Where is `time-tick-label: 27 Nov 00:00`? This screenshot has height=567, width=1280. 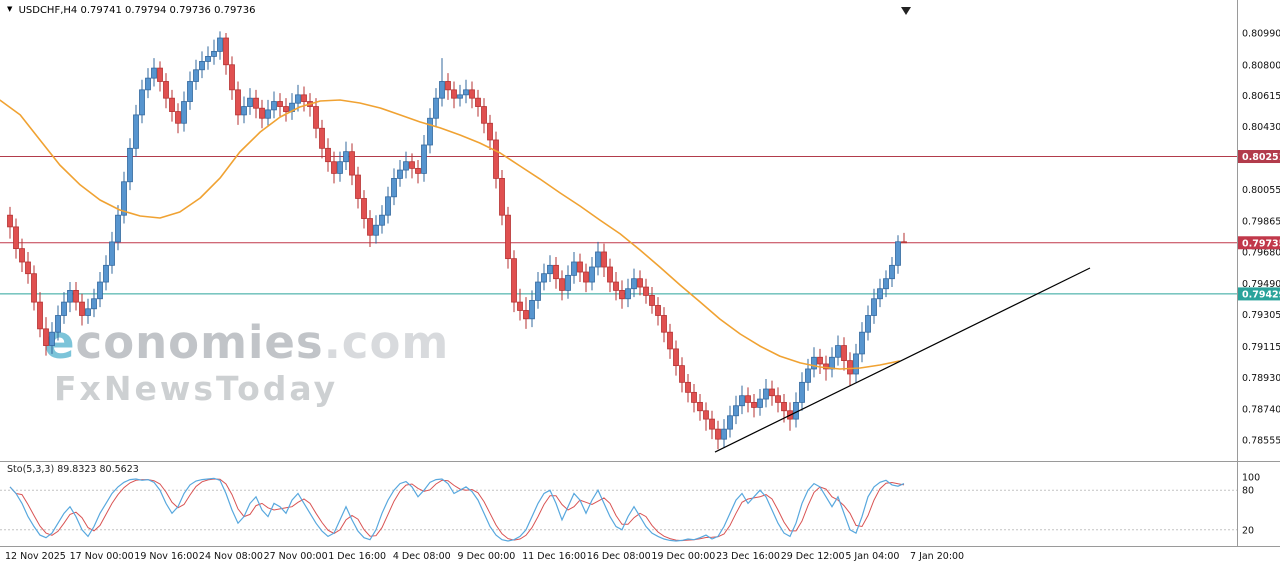 time-tick-label: 27 Nov 00:00 is located at coordinates (296, 556).